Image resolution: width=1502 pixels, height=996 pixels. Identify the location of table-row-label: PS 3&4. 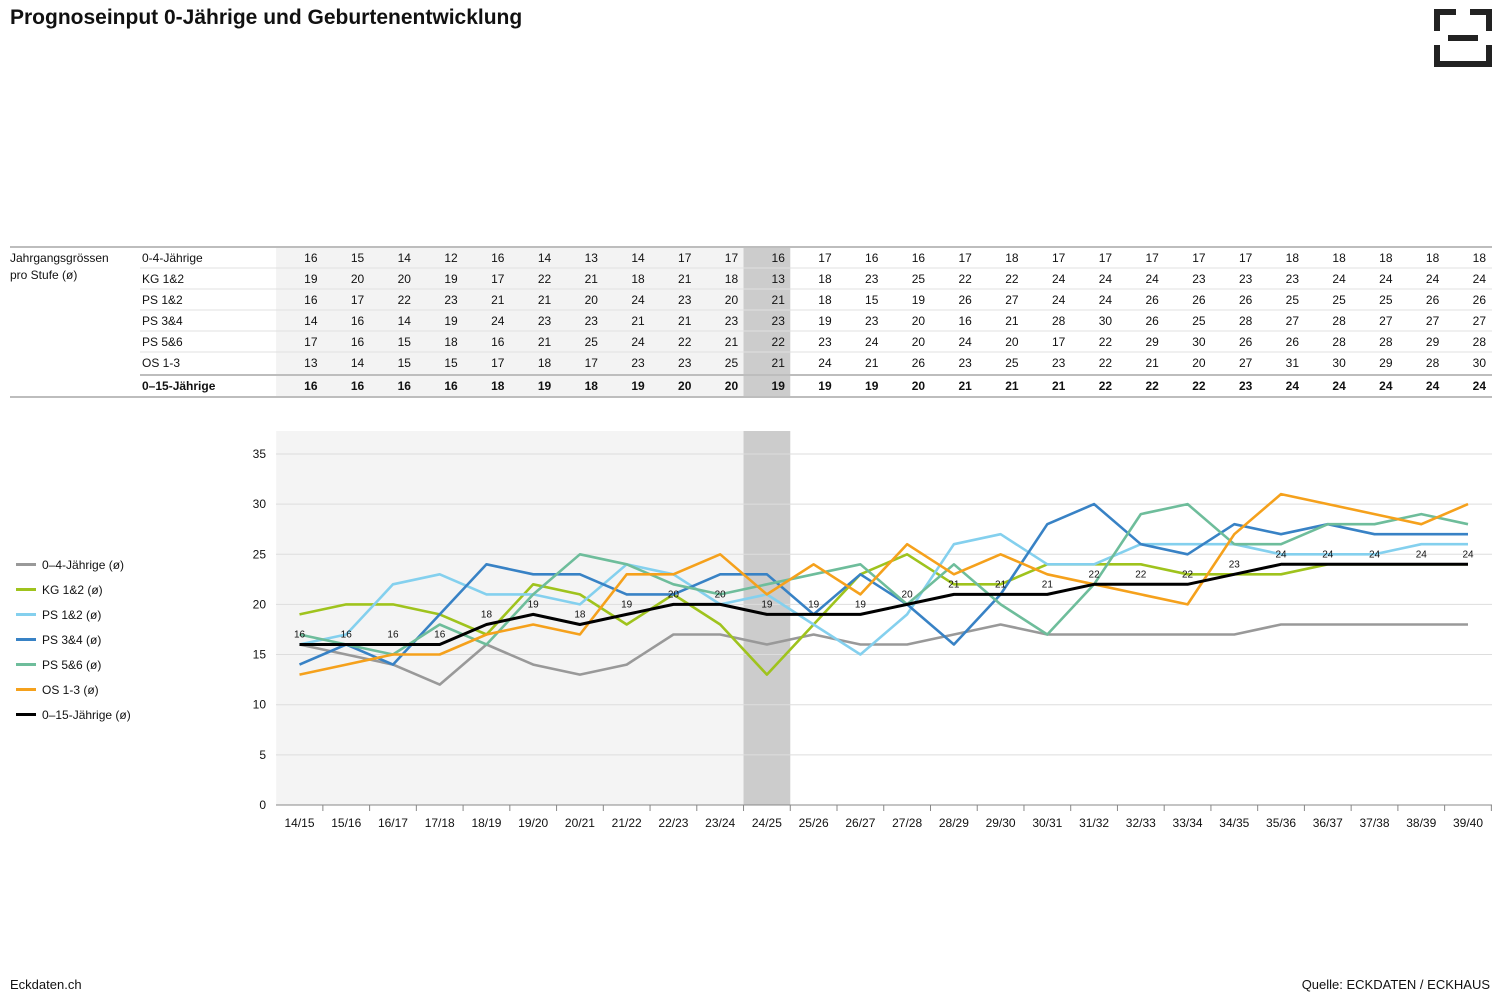
(162, 321).